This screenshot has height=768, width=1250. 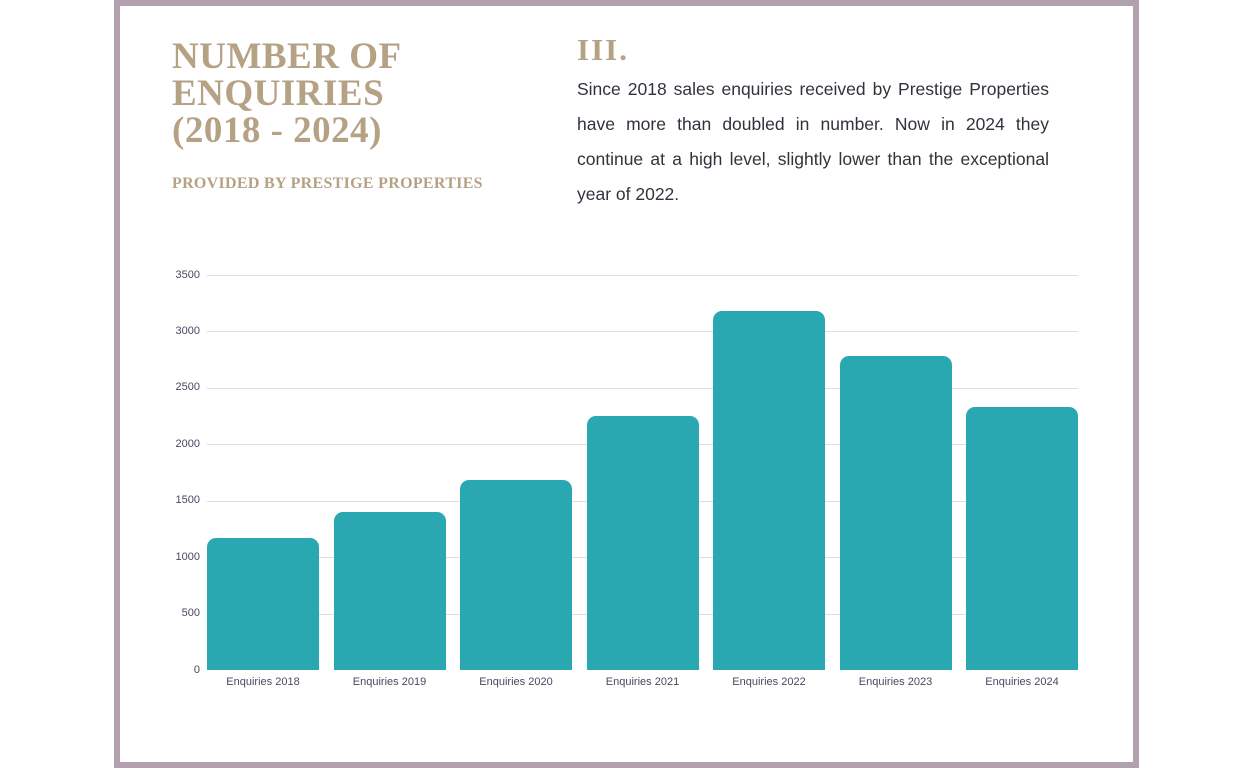 I want to click on slide-title: NUMBER OF ENQUIRIES (2018 - 2024), so click(x=287, y=93).